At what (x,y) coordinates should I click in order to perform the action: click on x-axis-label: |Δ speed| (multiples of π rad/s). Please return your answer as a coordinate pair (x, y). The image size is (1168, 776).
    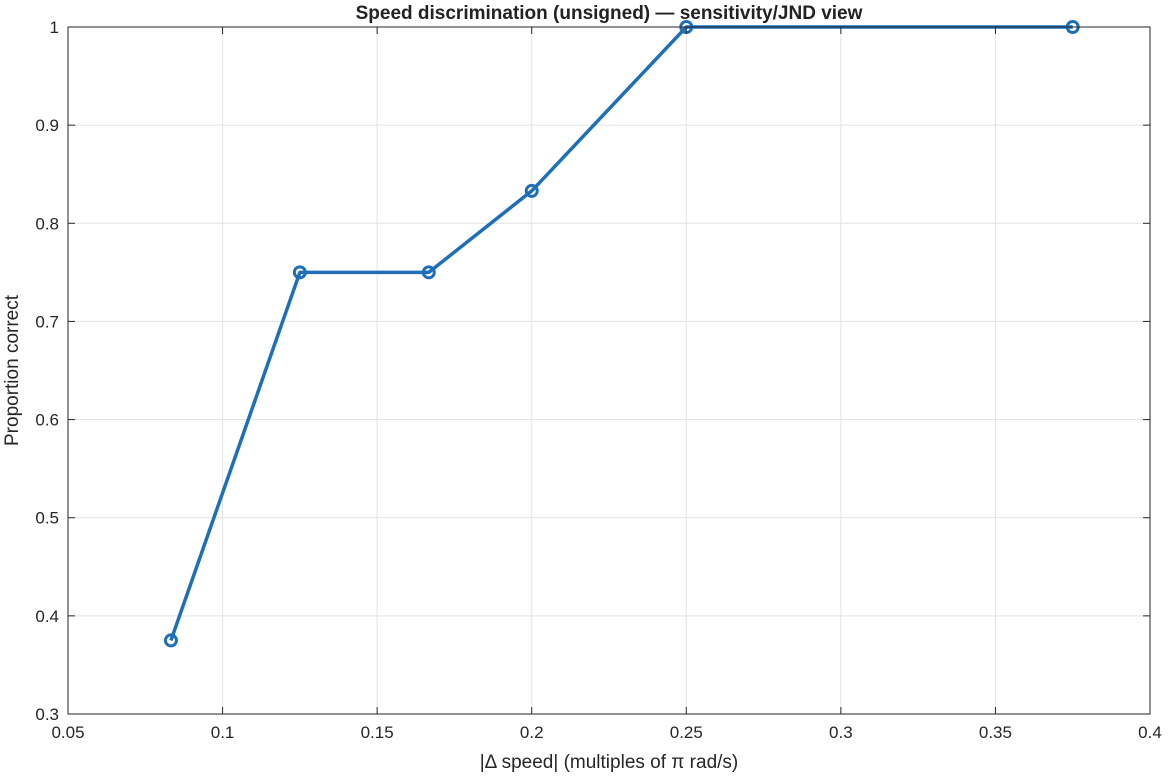
    Looking at the image, I should click on (609, 762).